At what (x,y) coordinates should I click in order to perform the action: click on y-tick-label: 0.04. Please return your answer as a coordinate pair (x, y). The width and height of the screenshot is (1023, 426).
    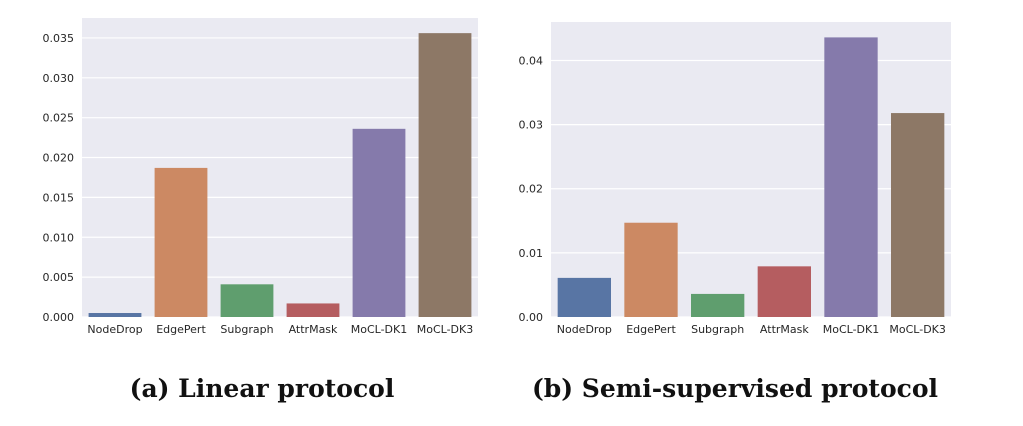
    Looking at the image, I should click on (531, 60).